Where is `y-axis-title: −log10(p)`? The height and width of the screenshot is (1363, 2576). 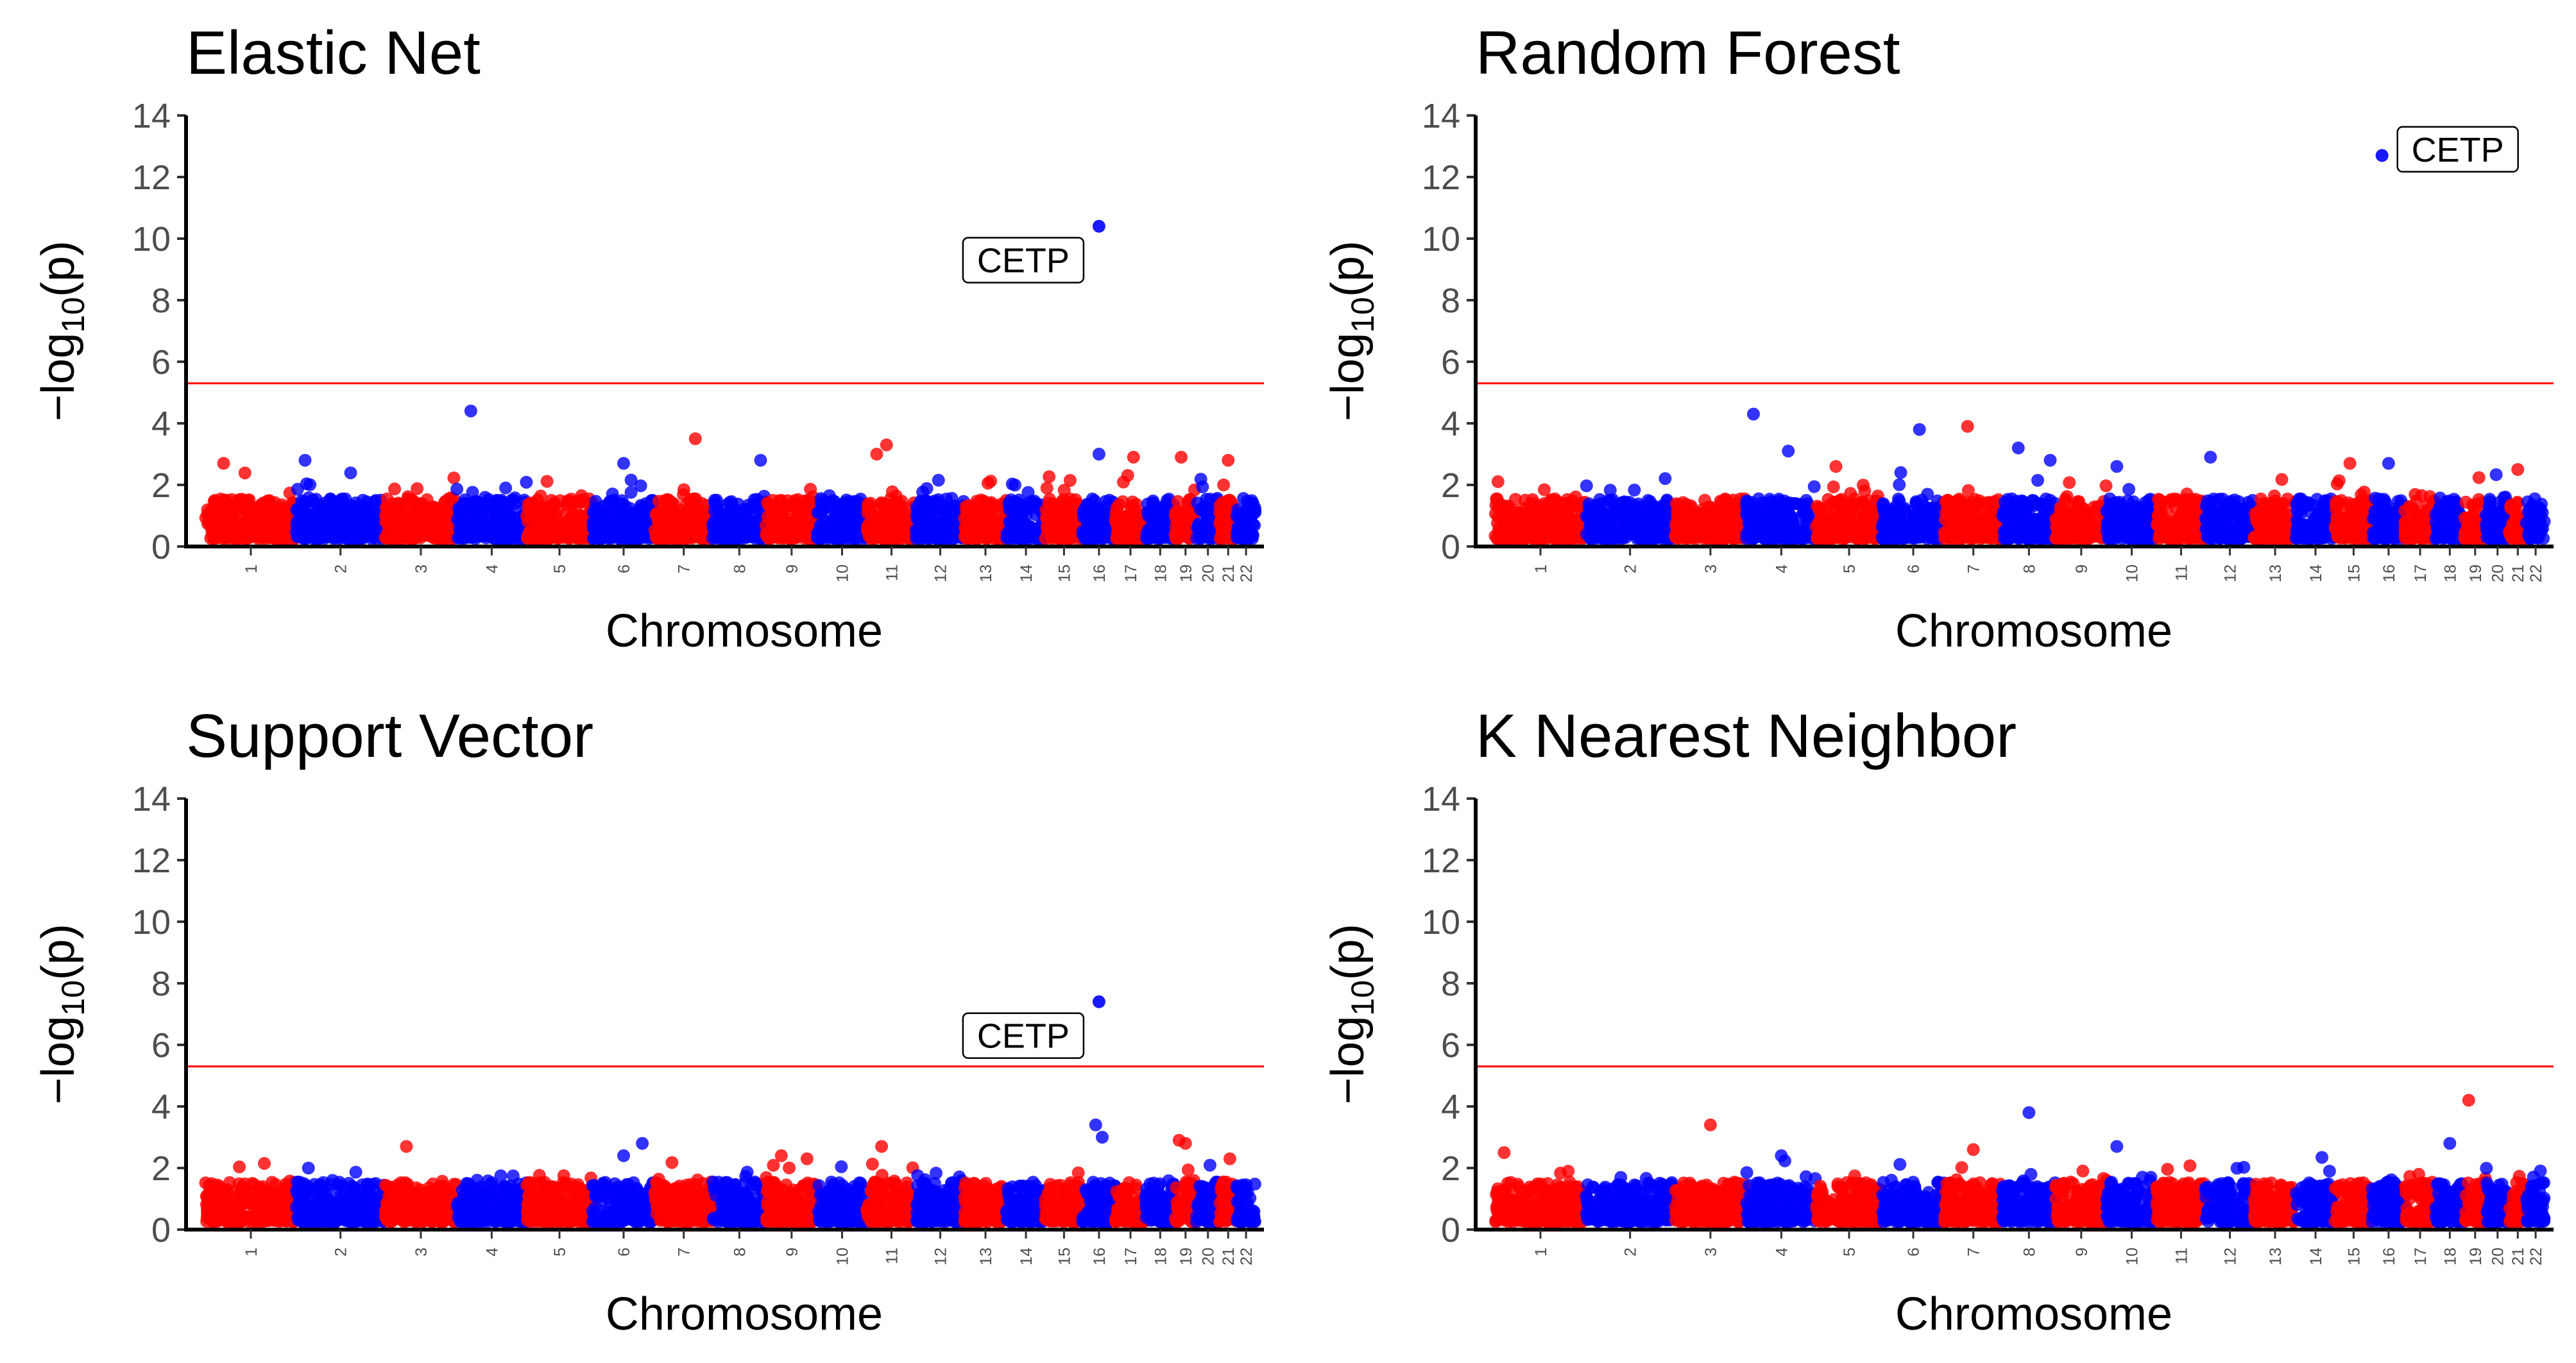 y-axis-title: −log10(p) is located at coordinates (1351, 331).